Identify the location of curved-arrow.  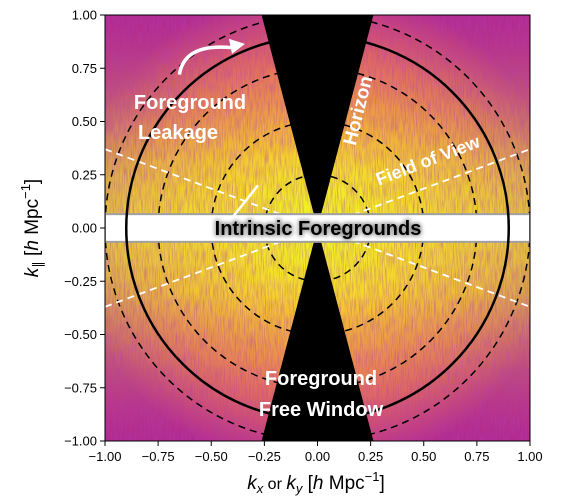
(205, 60).